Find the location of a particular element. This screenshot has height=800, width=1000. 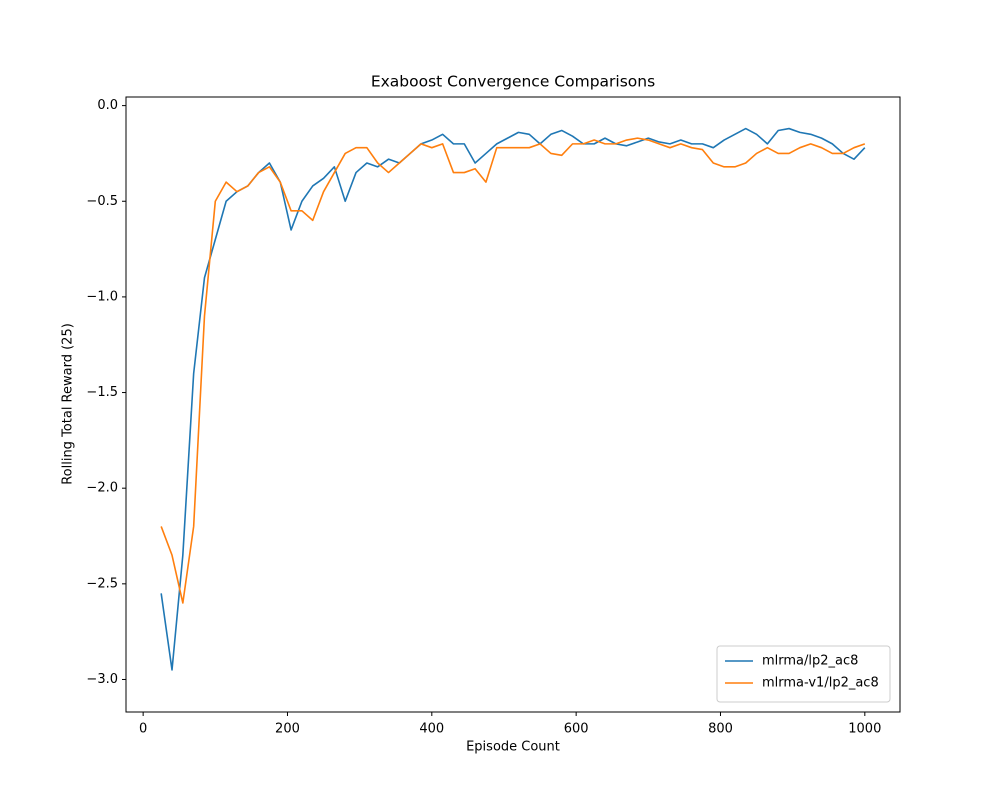

x-tick-label: 800 is located at coordinates (720, 729).